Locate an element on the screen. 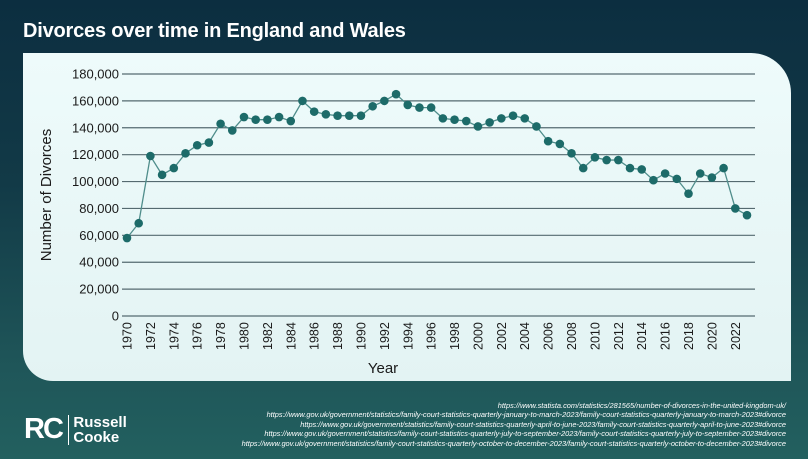 This screenshot has height=459, width=808. y-tick-label: 140,000 is located at coordinates (95, 127).